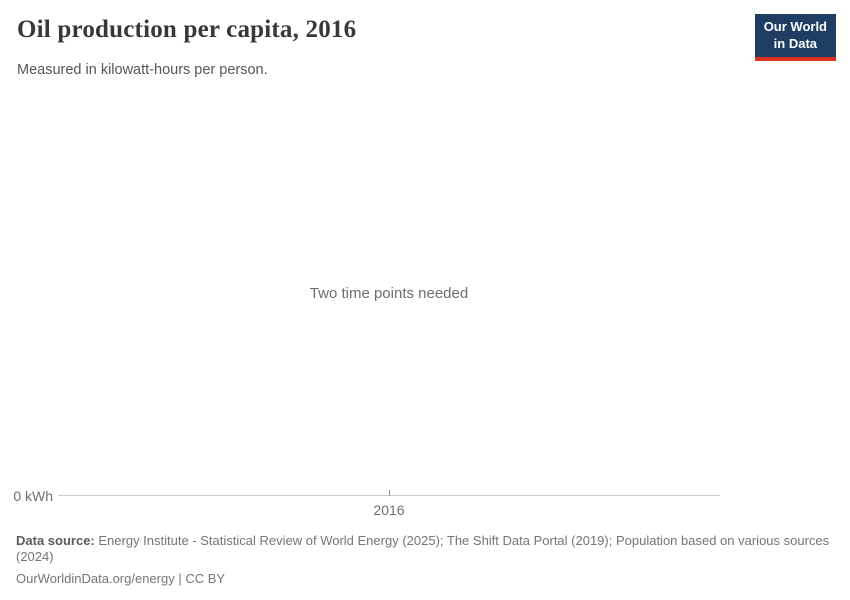  I want to click on data-source-label: Data source:, so click(55, 540).